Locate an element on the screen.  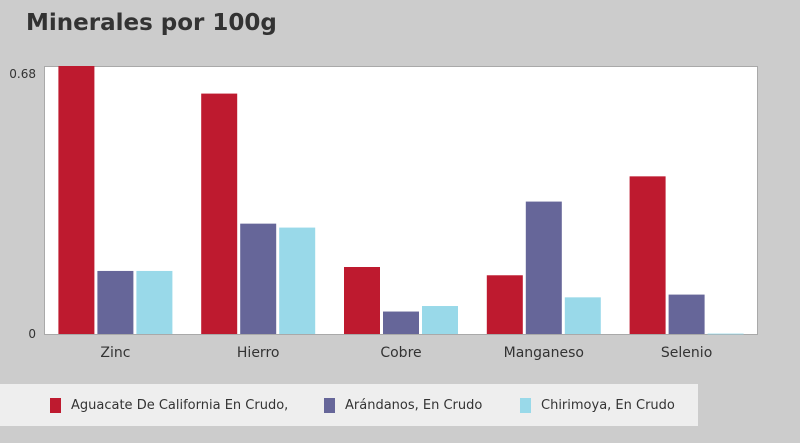
legend-item-arandanos: Arándanos, En Crudo is located at coordinates (403, 405).